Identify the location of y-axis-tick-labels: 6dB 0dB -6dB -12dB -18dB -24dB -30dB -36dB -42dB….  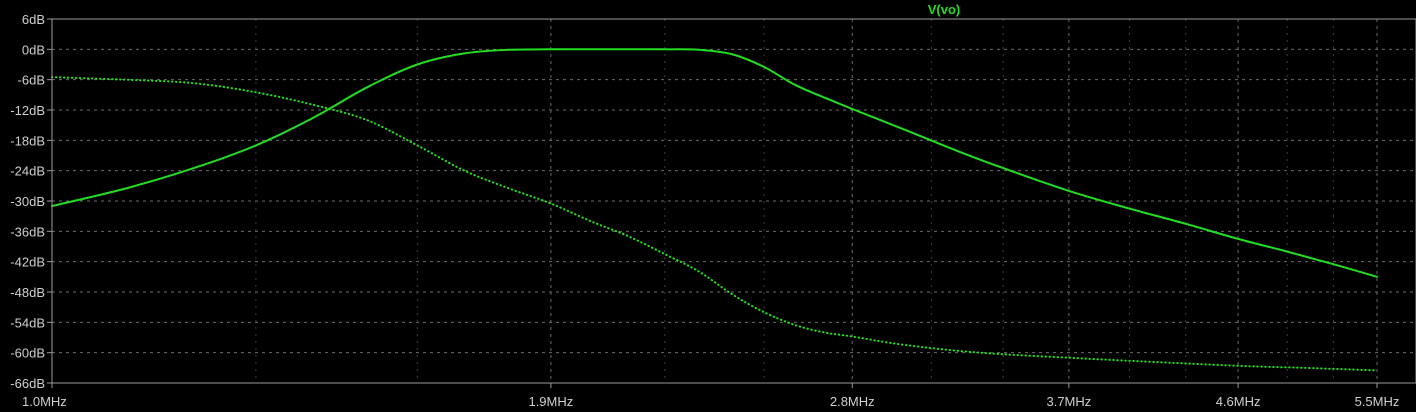
(27, 201).